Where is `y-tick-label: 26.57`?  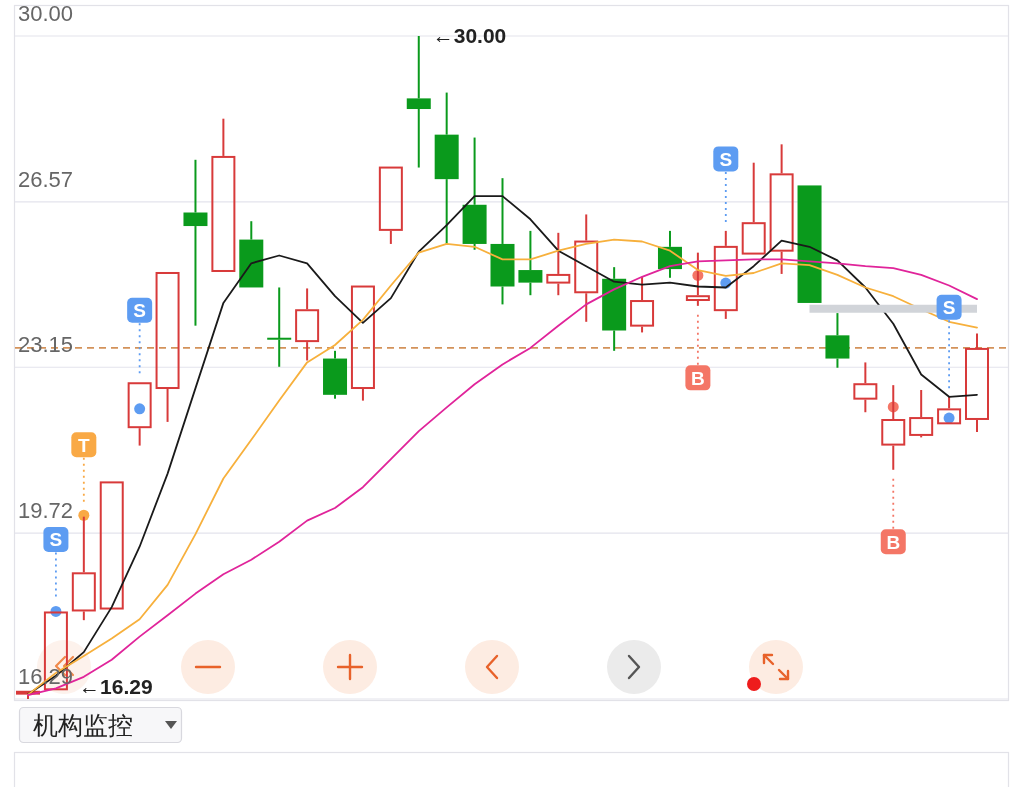
y-tick-label: 26.57 is located at coordinates (46, 179).